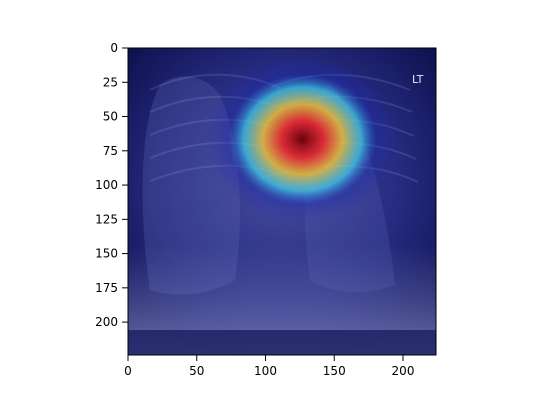  Describe the element at coordinates (128, 371) in the screenshot. I see `x-tick-label-0: 0` at that location.